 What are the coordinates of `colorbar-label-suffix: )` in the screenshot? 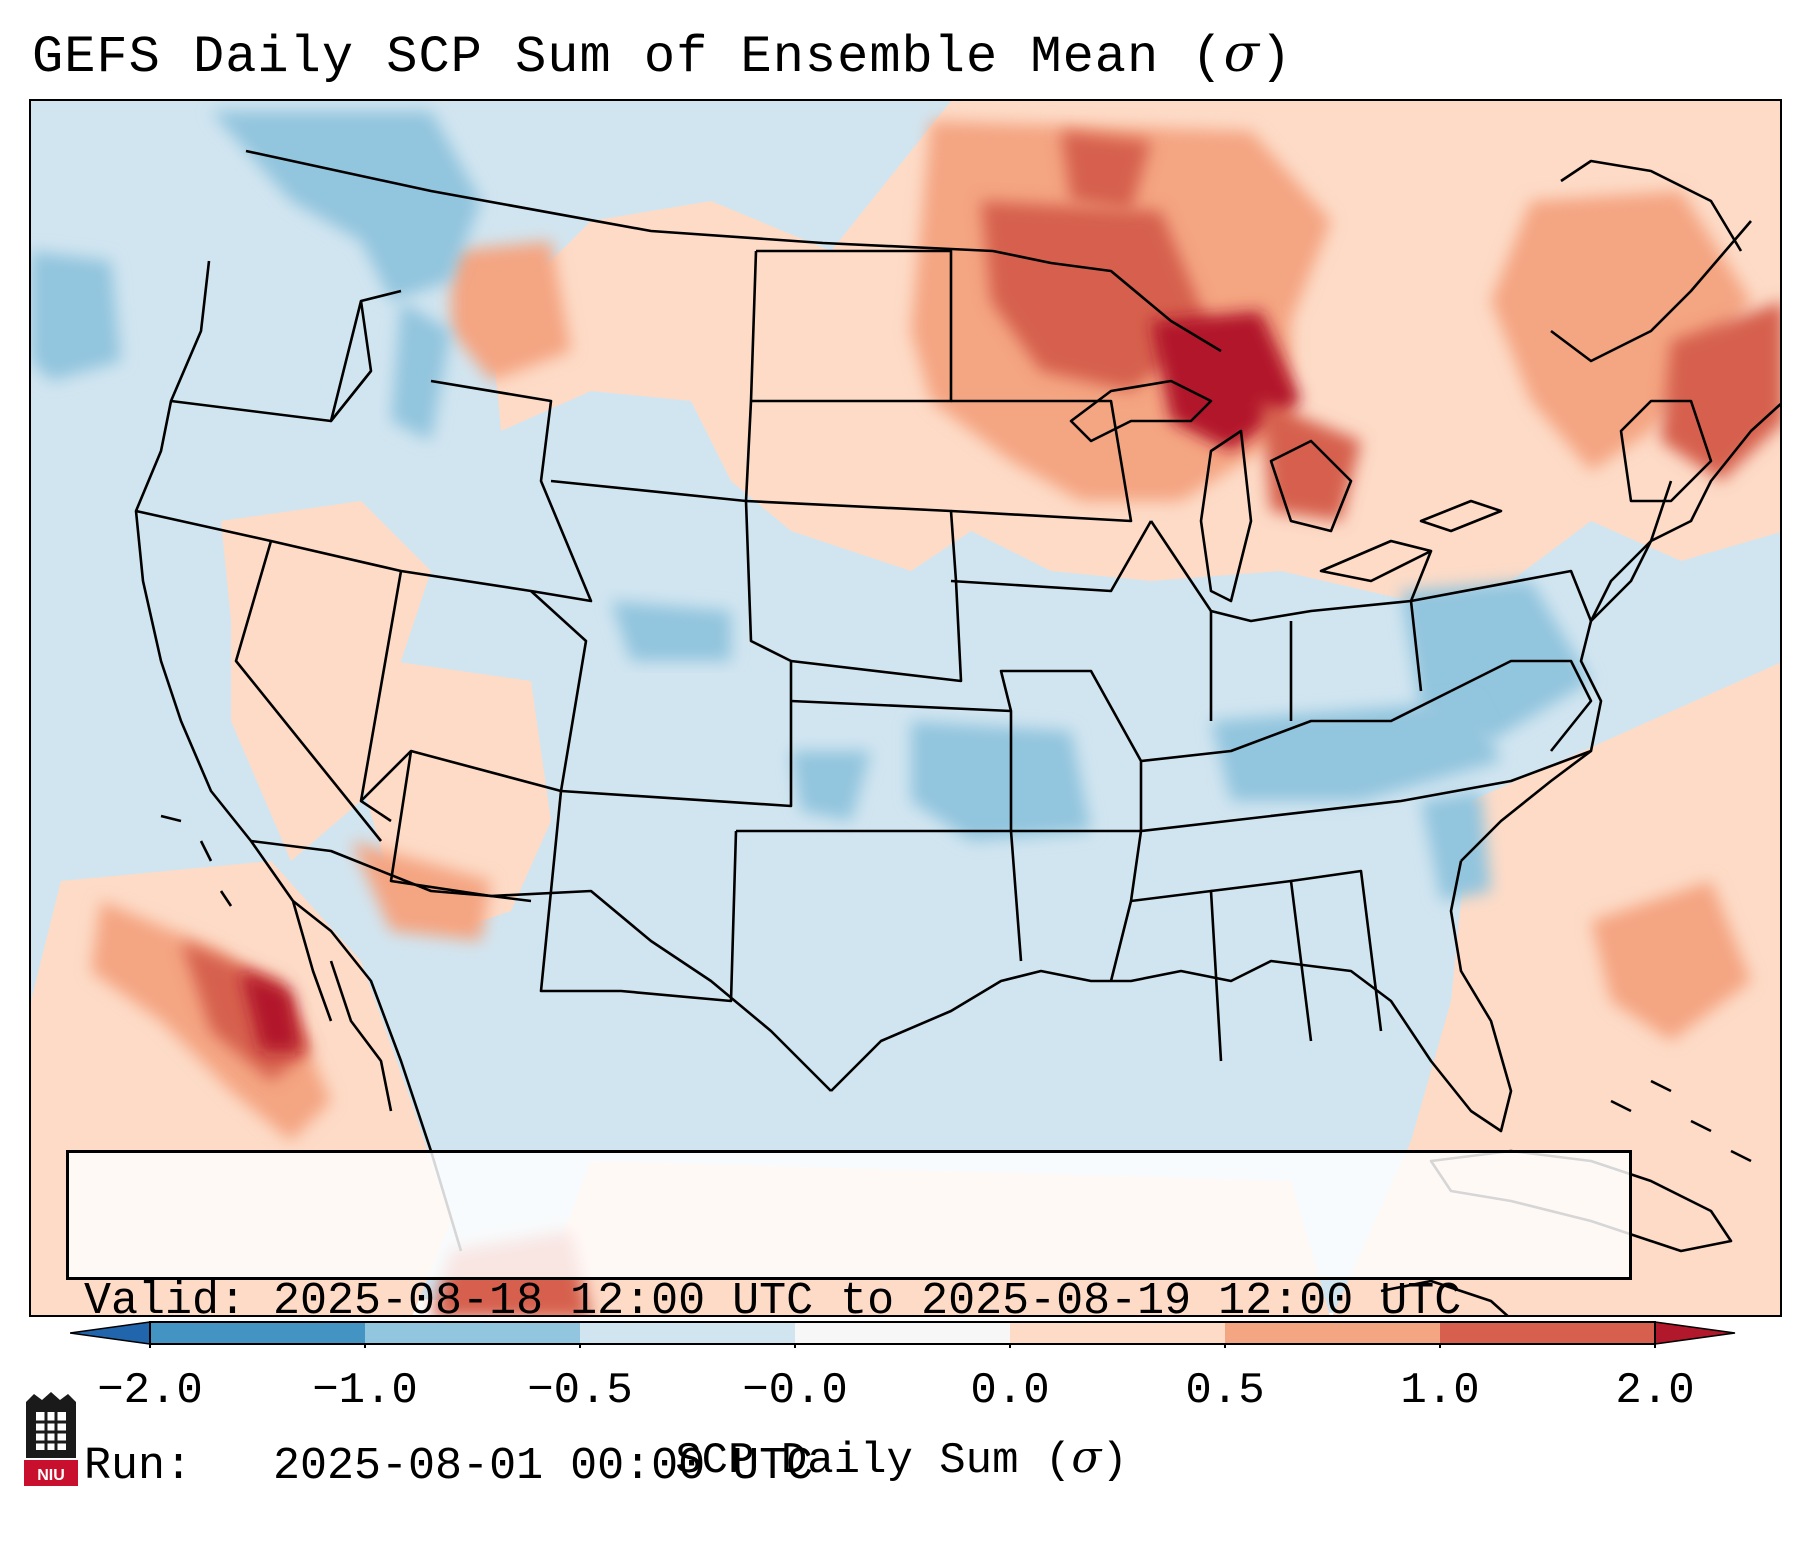 It's located at (1114, 1461).